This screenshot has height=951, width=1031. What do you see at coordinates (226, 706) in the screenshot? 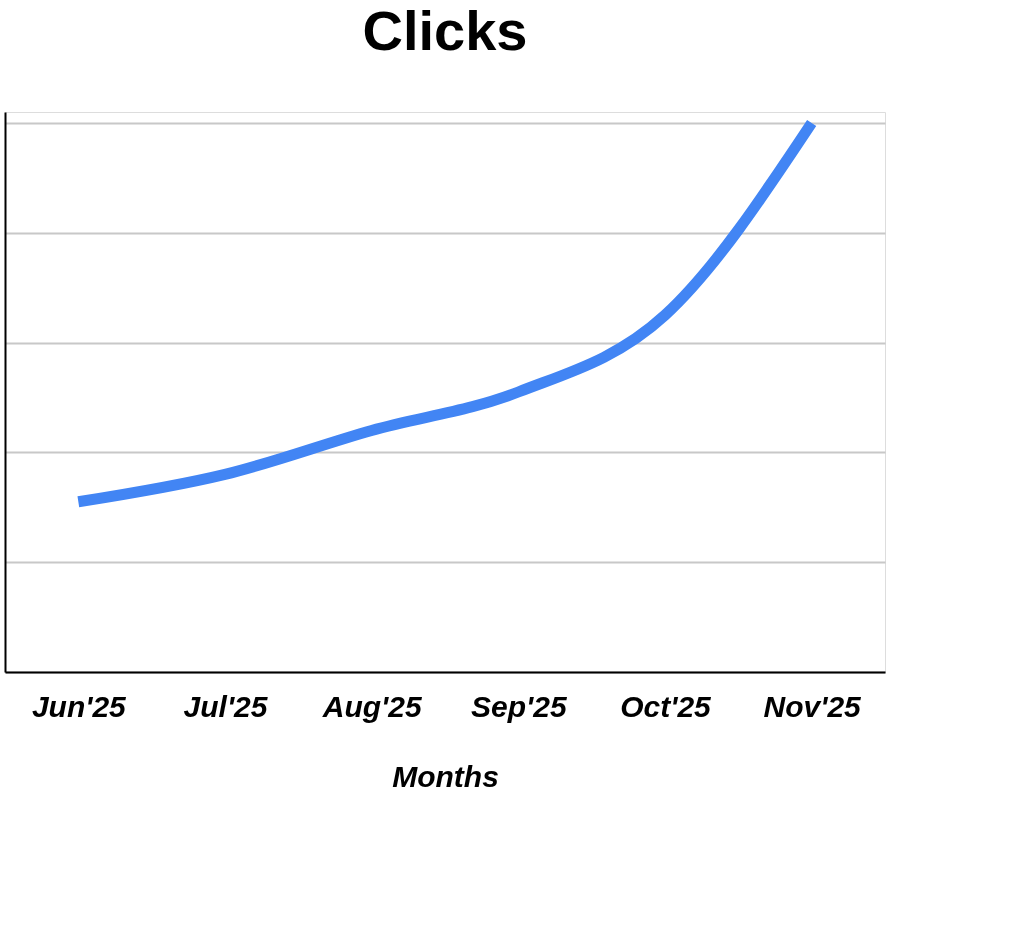
I see `x-tick-label: Jul'25` at bounding box center [226, 706].